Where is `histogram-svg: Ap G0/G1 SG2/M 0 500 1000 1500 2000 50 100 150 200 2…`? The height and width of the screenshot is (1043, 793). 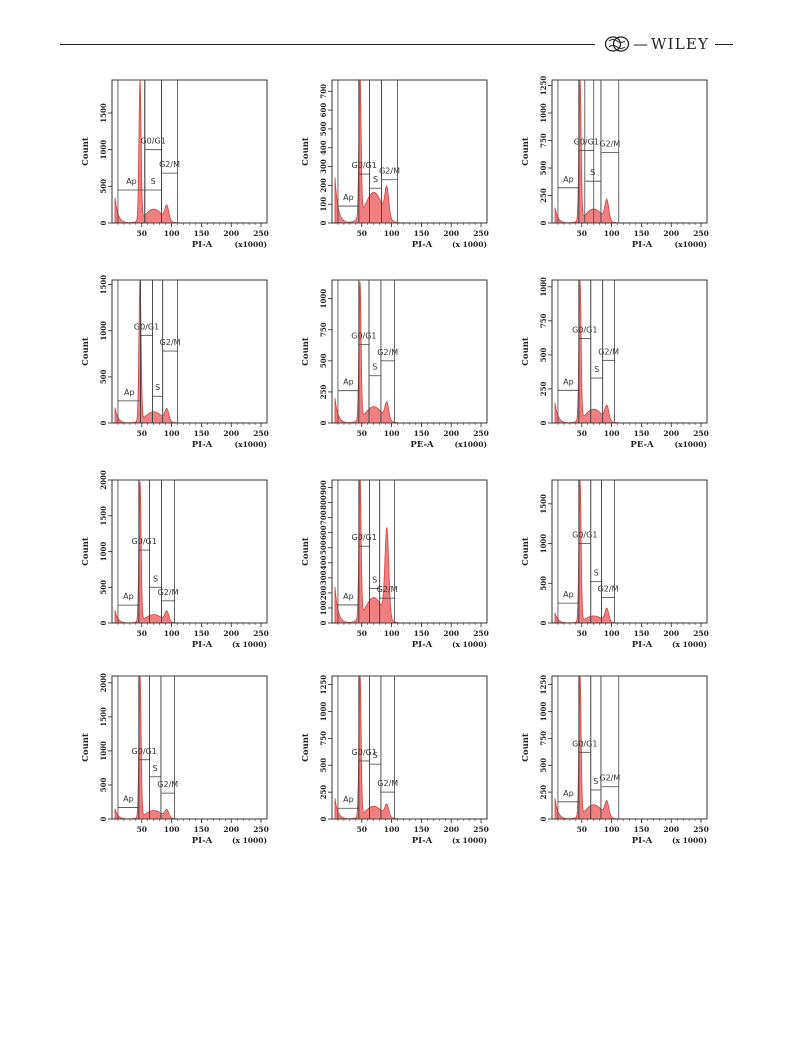
histogram-svg: Ap G0/G1 SG2/M 0 500 1000 1500 2000 50 100 150 200 2… is located at coordinates (175, 560).